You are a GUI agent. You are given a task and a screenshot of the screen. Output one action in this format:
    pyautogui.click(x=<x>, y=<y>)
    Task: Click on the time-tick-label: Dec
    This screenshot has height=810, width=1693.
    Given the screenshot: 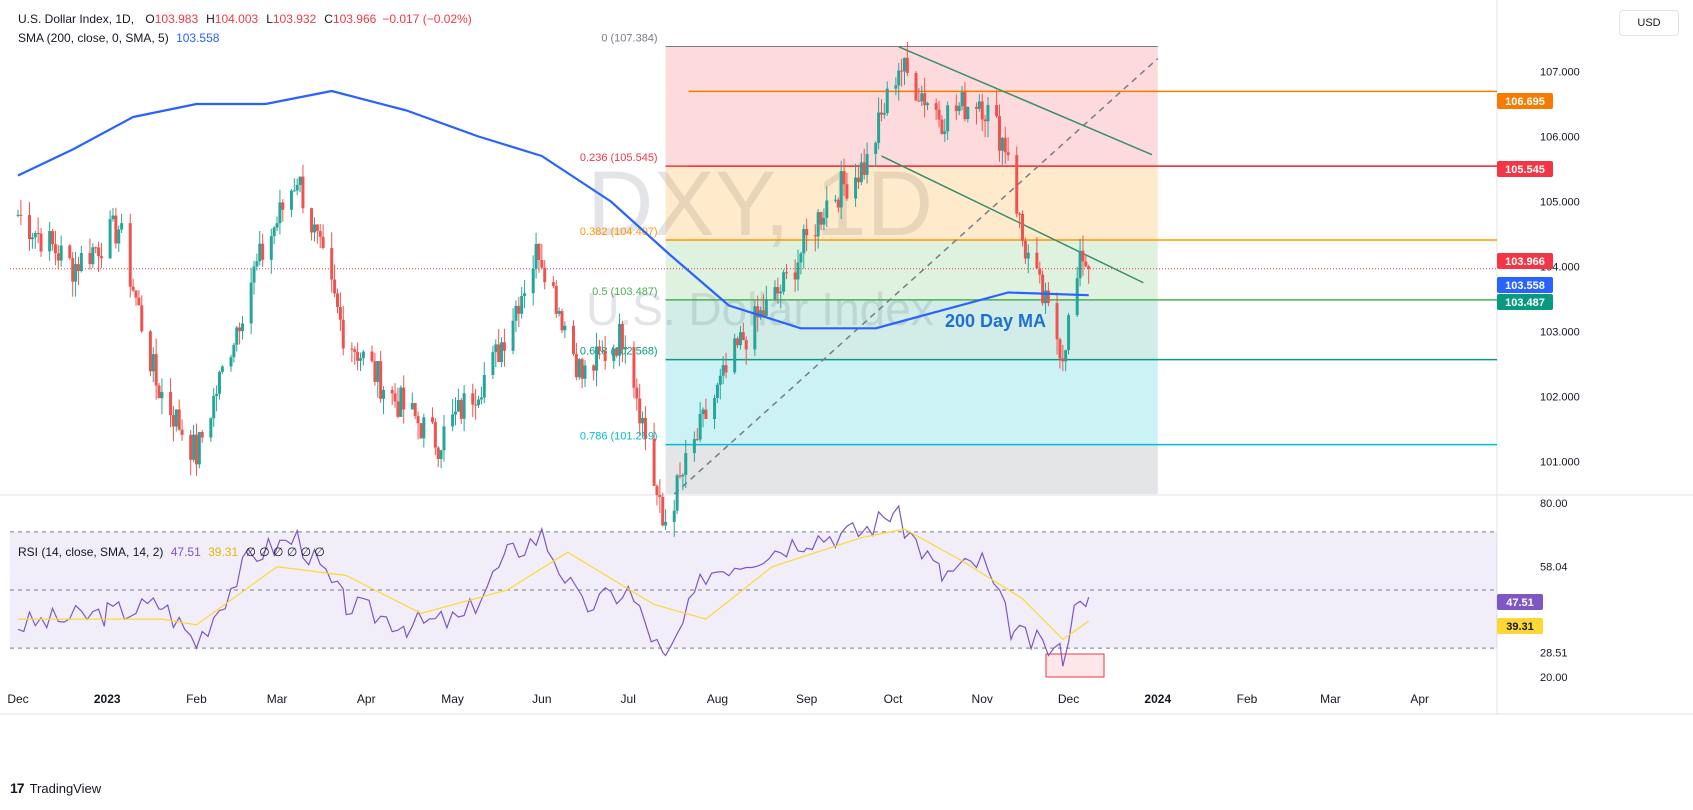 What is the action you would take?
    pyautogui.click(x=17, y=699)
    